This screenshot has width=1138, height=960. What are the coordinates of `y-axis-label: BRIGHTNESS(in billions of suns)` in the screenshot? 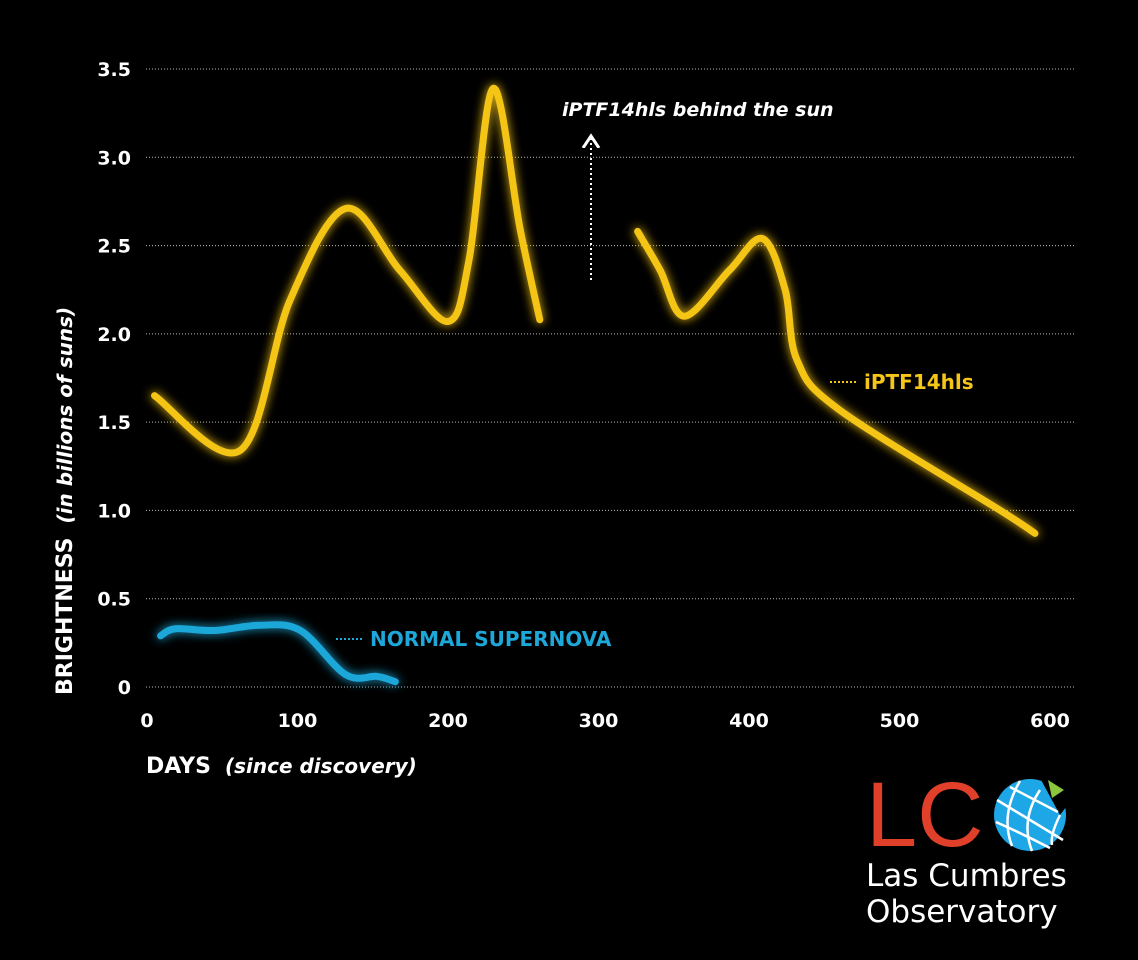 It's located at (65, 501).